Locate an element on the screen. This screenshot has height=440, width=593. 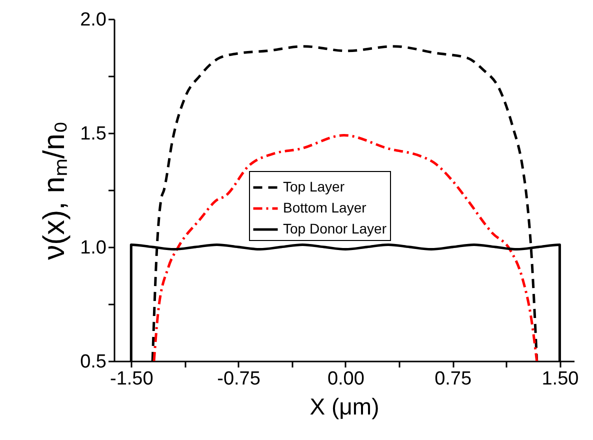
x-tick-label: 0.75 is located at coordinates (453, 379).